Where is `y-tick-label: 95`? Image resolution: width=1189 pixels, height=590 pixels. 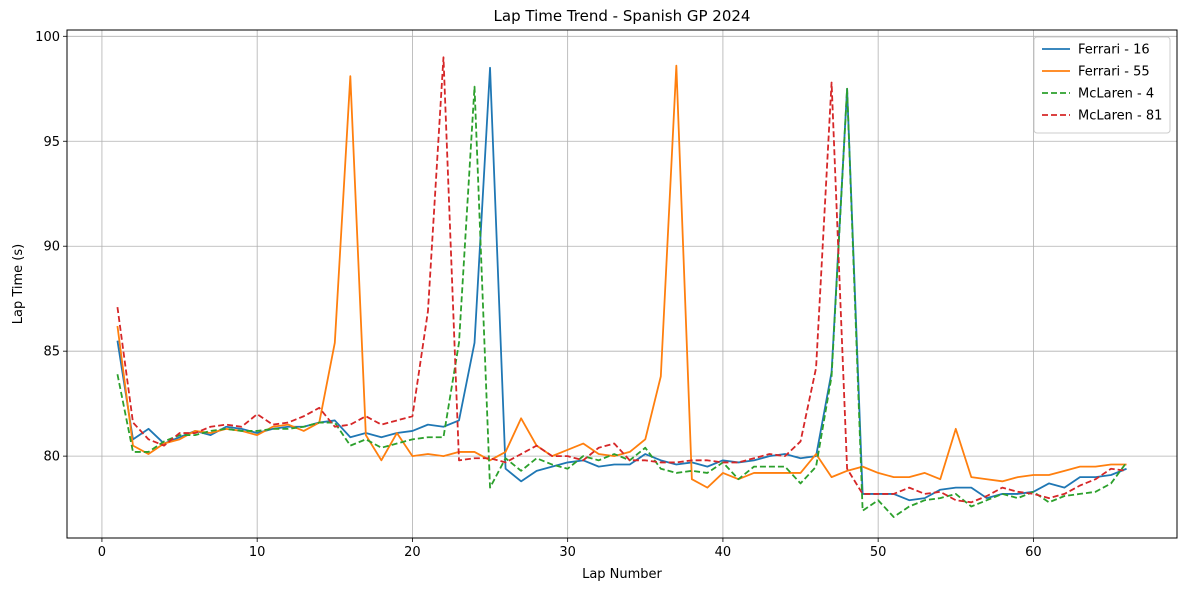
y-tick-label: 95 is located at coordinates (51, 142).